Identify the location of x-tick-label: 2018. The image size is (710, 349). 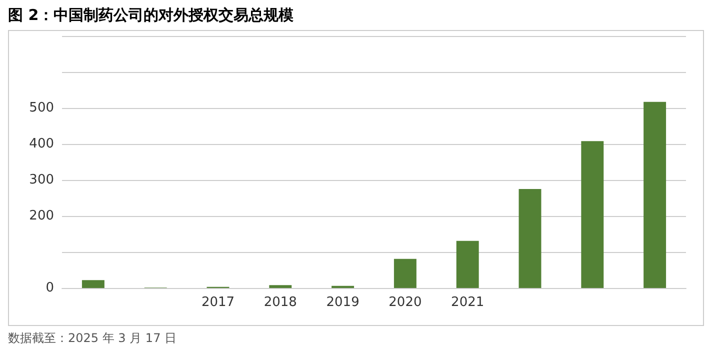
(280, 302).